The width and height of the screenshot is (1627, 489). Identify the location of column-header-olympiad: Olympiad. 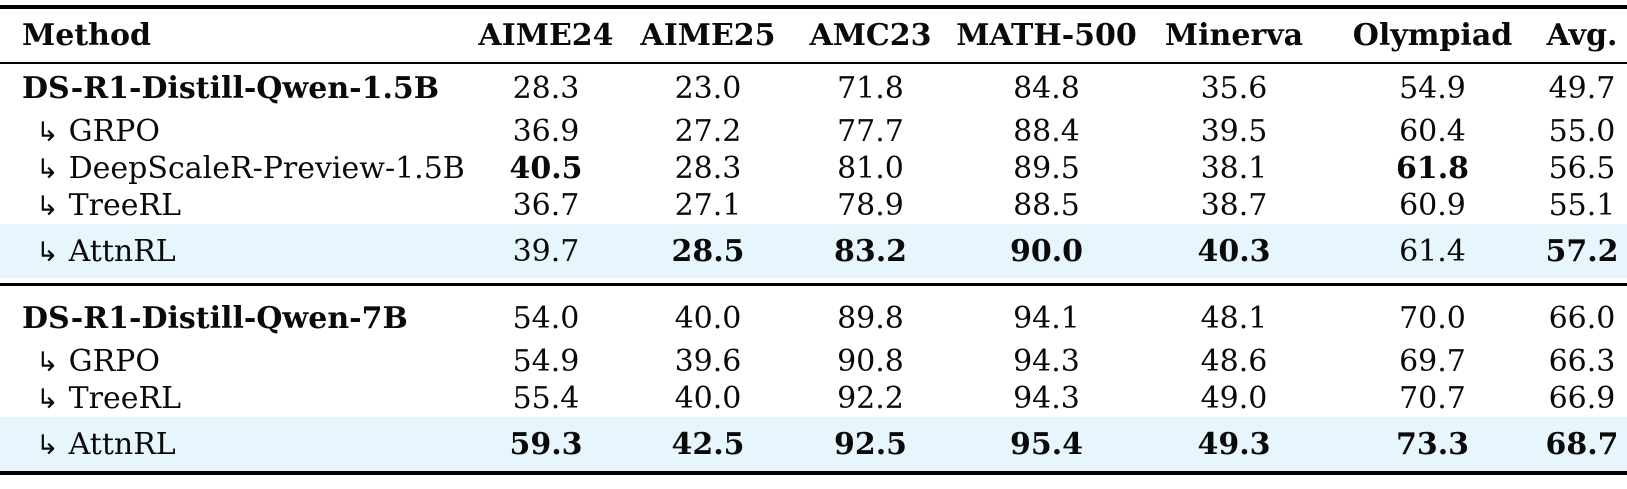
(1432, 35).